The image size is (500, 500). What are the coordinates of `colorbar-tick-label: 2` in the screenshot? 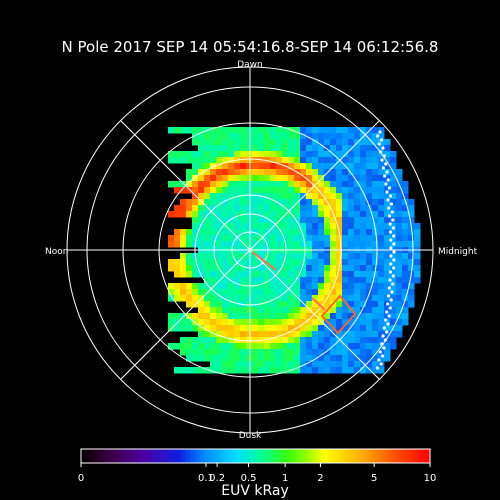 It's located at (320, 478).